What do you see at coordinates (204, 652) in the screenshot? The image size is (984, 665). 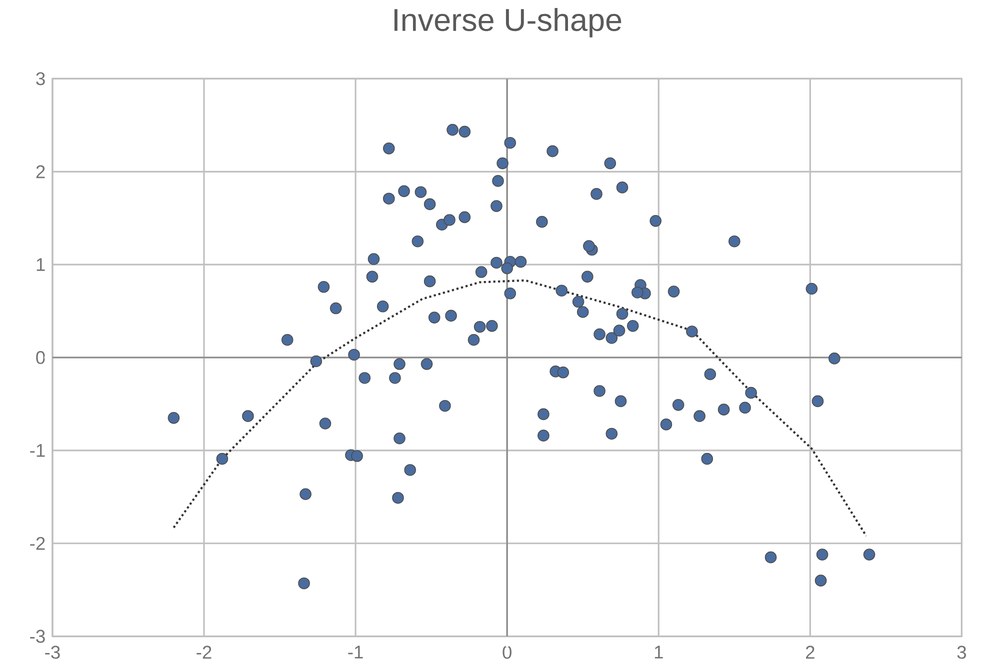 I see `x-tick-label: -2` at bounding box center [204, 652].